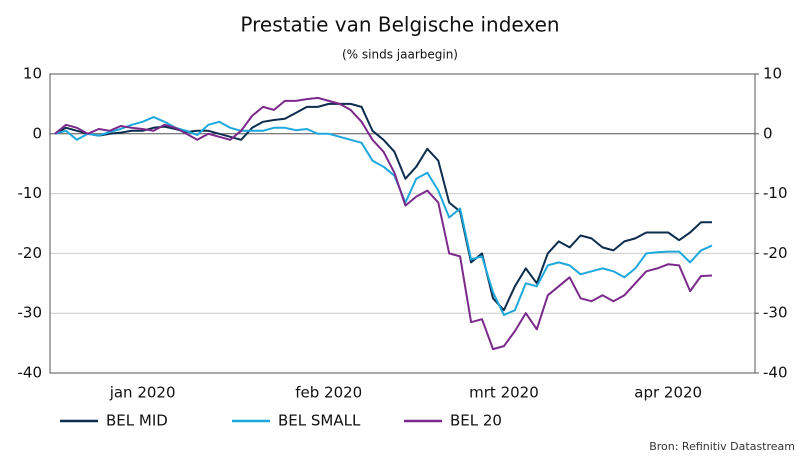  Describe the element at coordinates (328, 393) in the screenshot. I see `x-tick-label: feb 2020` at that location.